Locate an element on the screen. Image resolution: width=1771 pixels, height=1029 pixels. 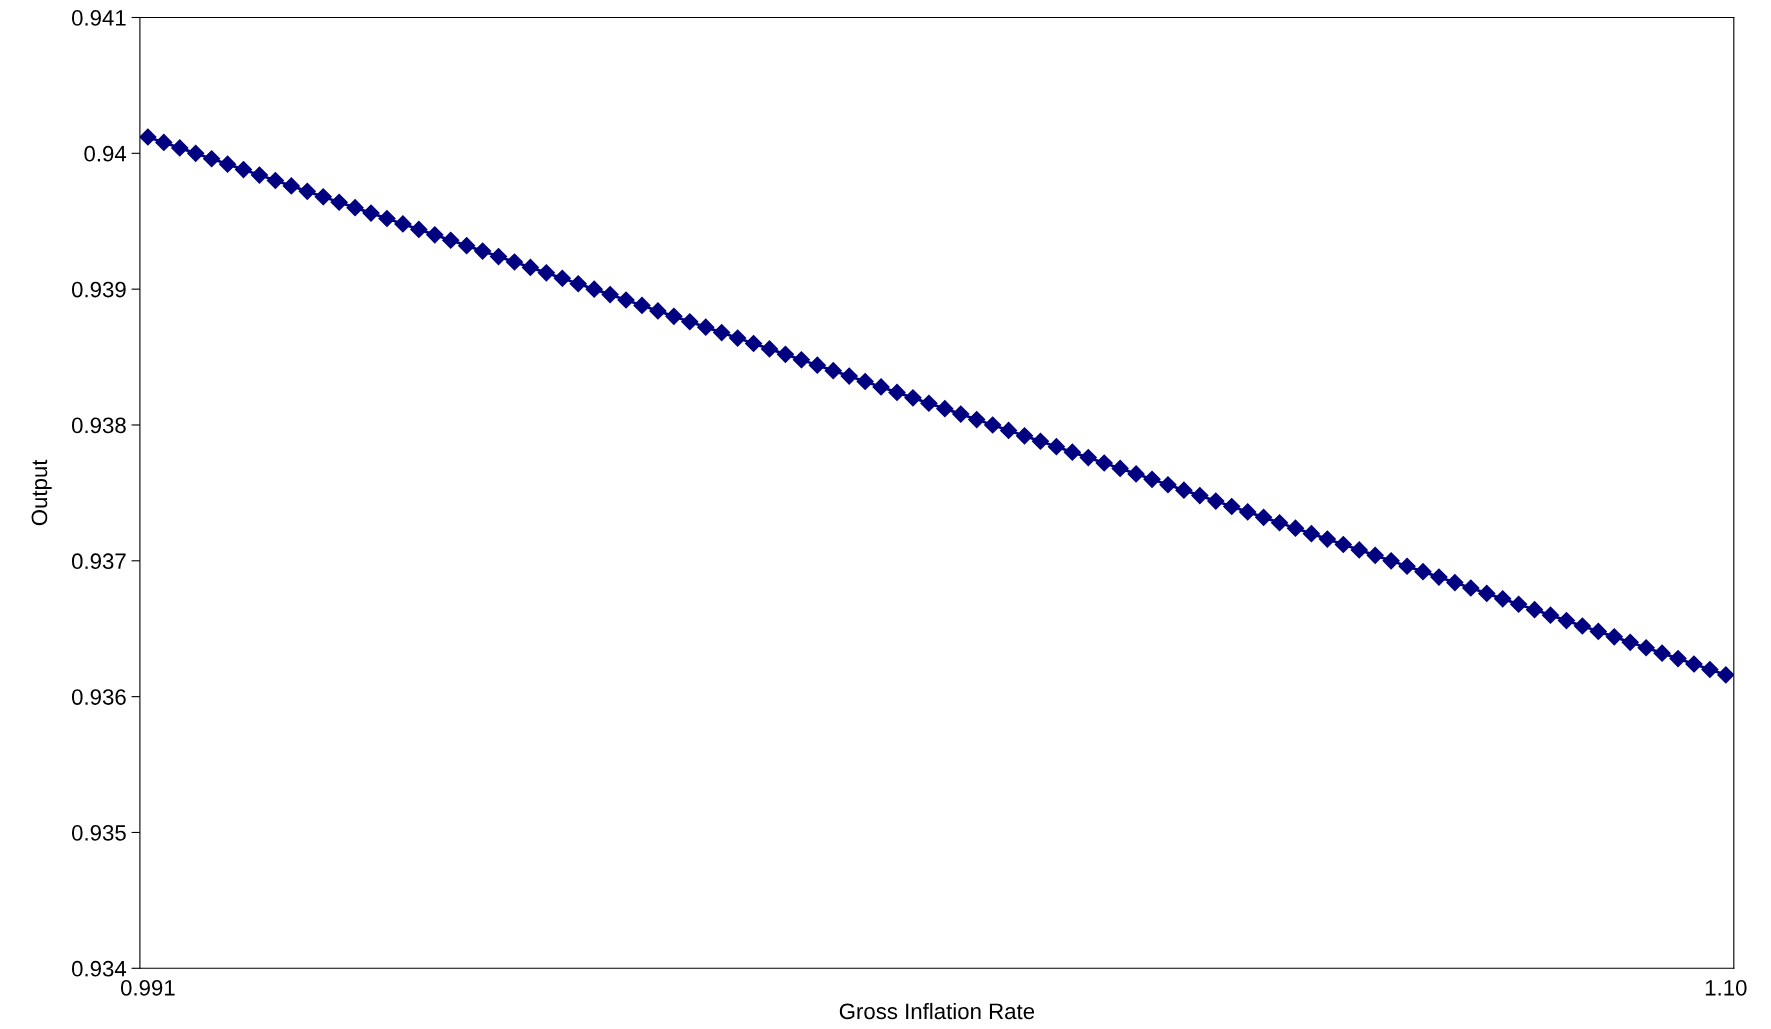
y-tick-label: 0.941 is located at coordinates (98, 18).